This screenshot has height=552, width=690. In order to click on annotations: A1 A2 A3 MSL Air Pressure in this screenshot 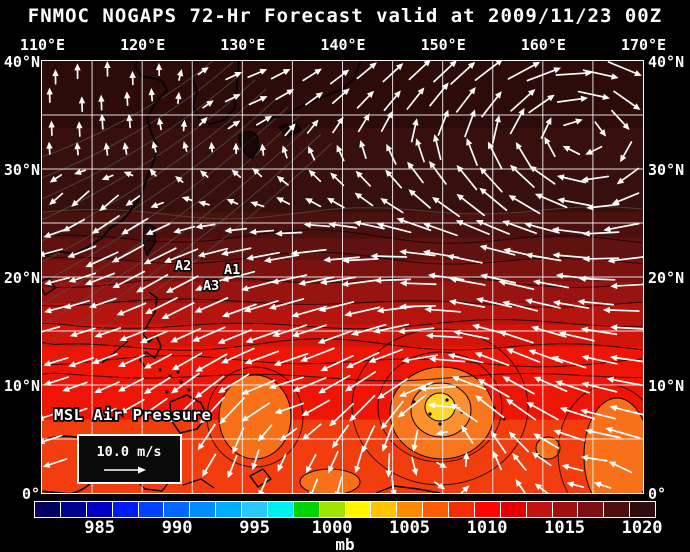, I will do `click(147, 341)`.